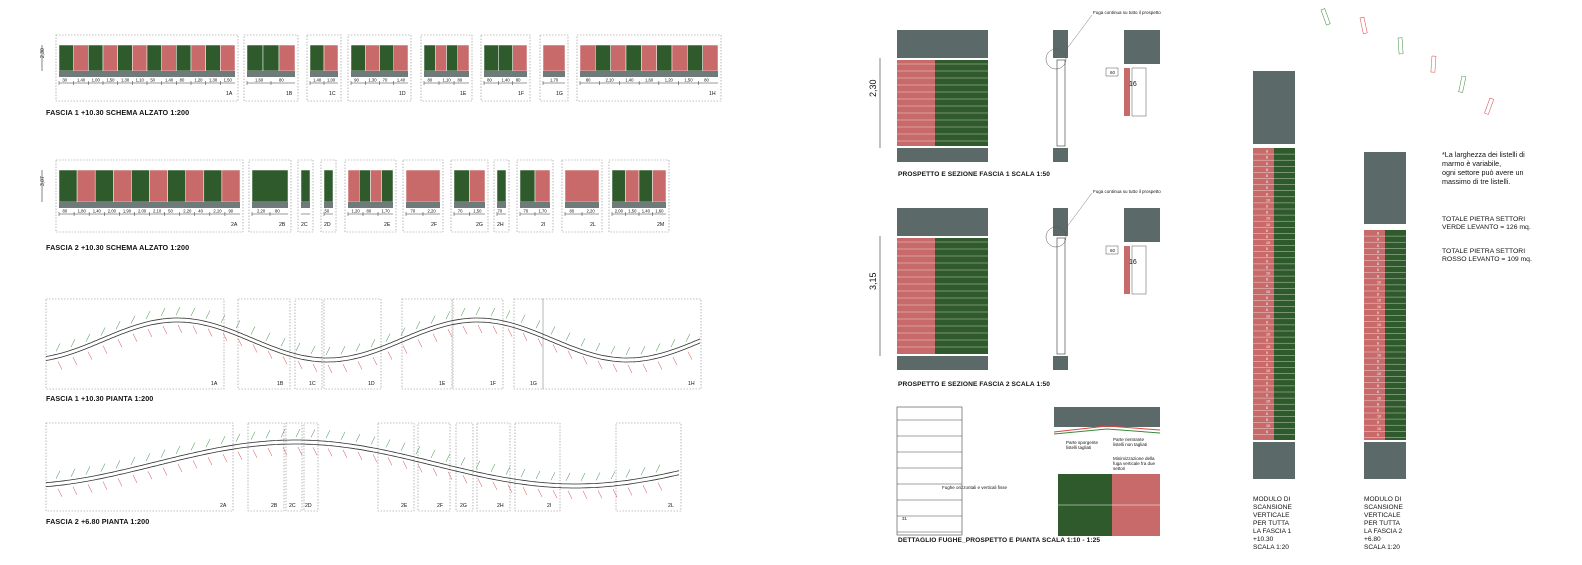 The width and height of the screenshot is (1582, 565). I want to click on f1-plan-edge-inner, so click(373, 342).